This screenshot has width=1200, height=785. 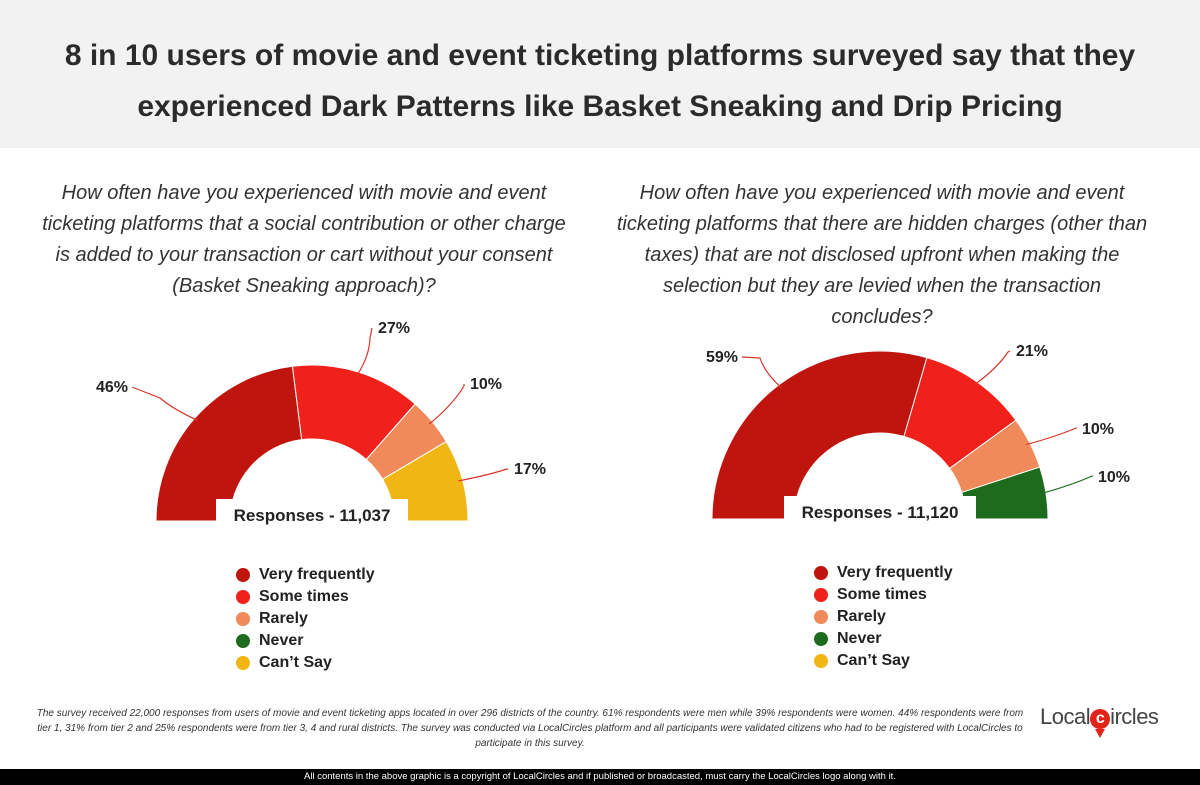 I want to click on chart1-legend-label-can-t-say: Can’t Say, so click(x=295, y=662).